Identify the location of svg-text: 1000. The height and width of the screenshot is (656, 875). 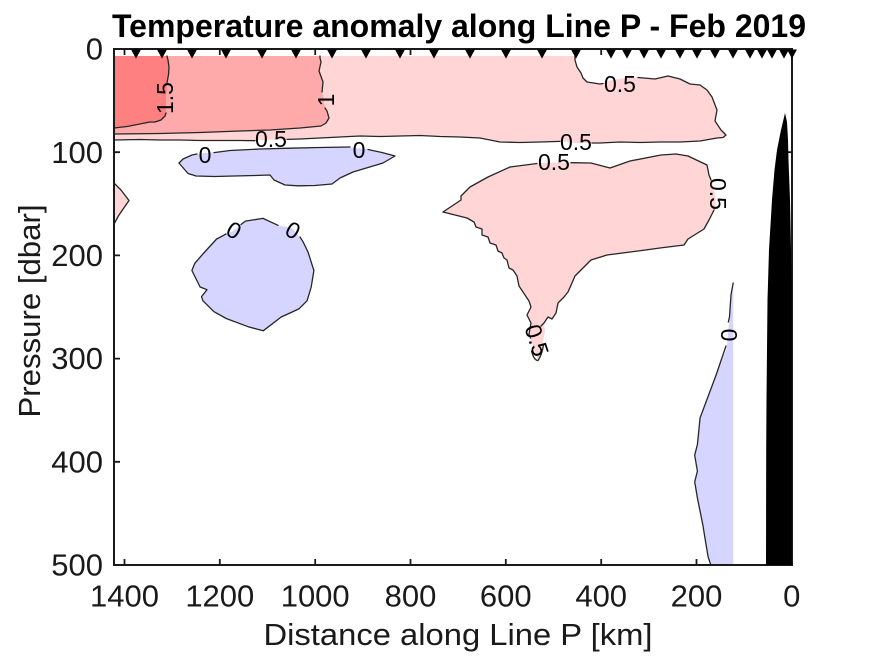
(315, 596).